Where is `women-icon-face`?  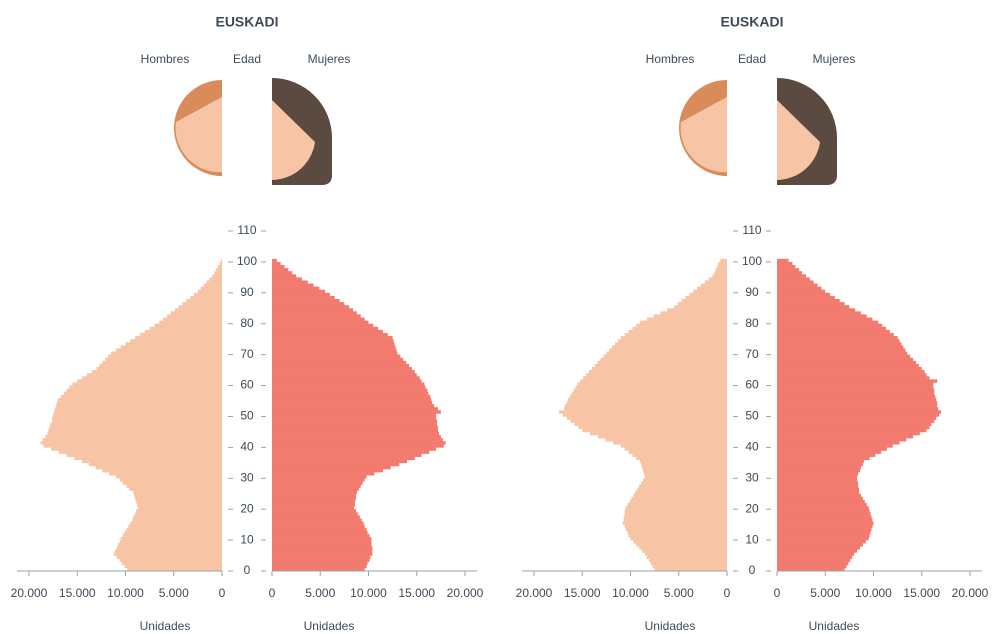 women-icon-face is located at coordinates (293, 140).